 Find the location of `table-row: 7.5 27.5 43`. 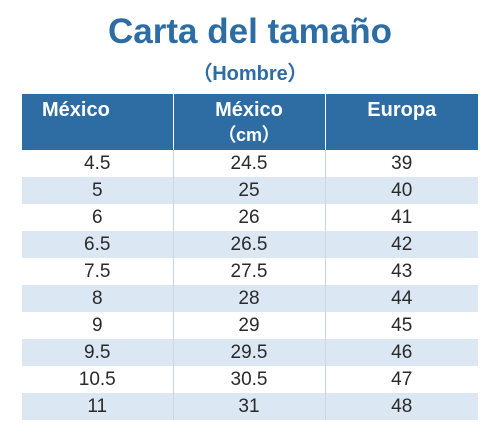

table-row: 7.5 27.5 43 is located at coordinates (250, 271).